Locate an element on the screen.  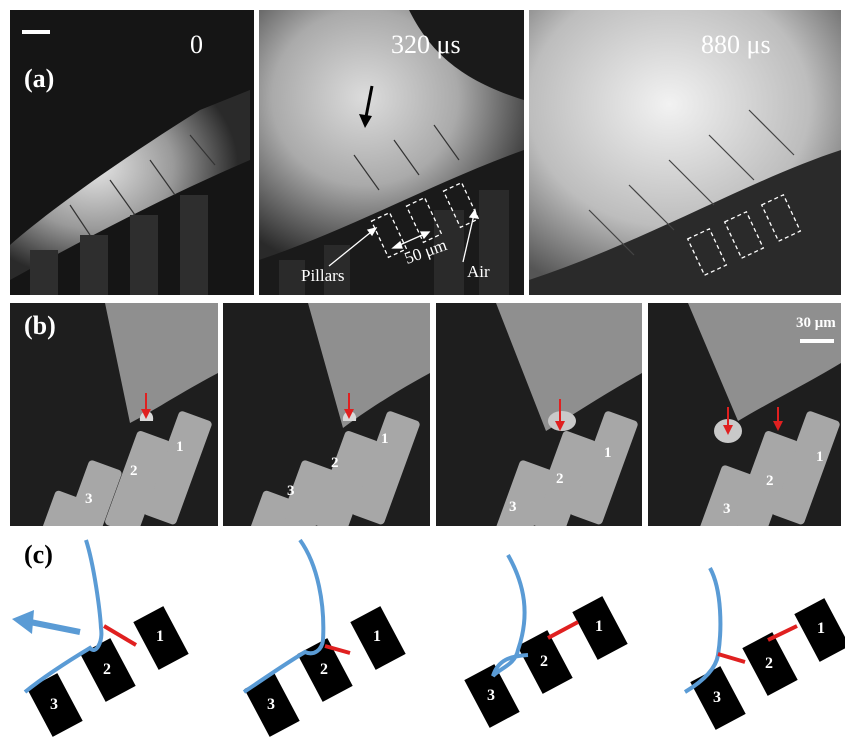
panel-label-a: (a) is located at coordinates (39, 78).